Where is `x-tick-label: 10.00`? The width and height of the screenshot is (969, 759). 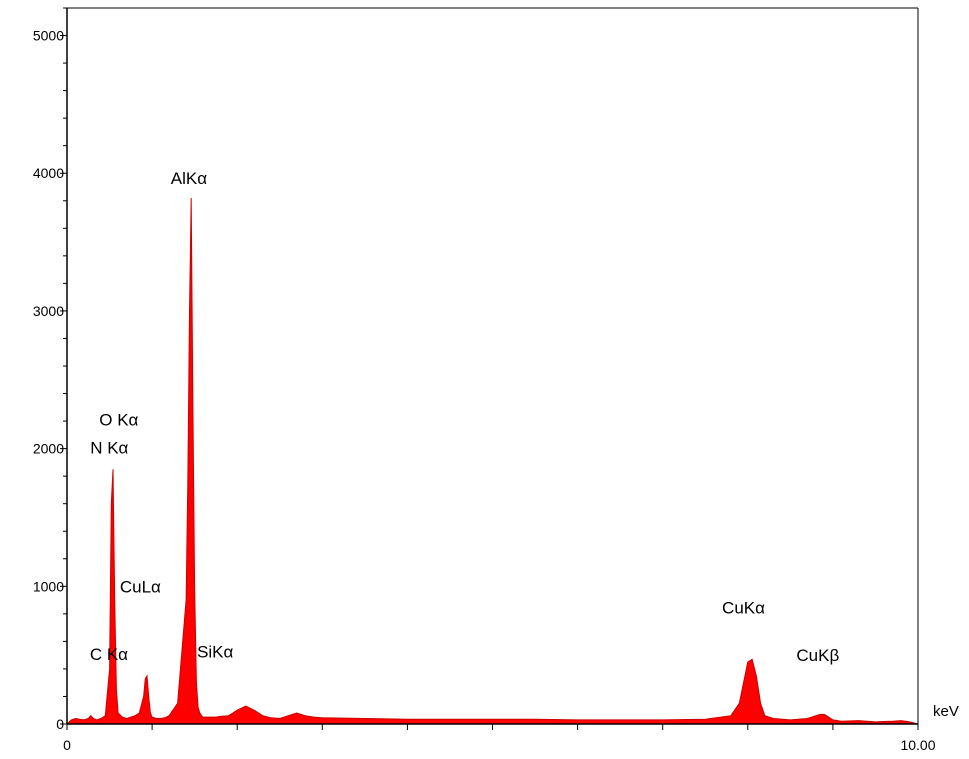
x-tick-label: 10.00 is located at coordinates (917, 745).